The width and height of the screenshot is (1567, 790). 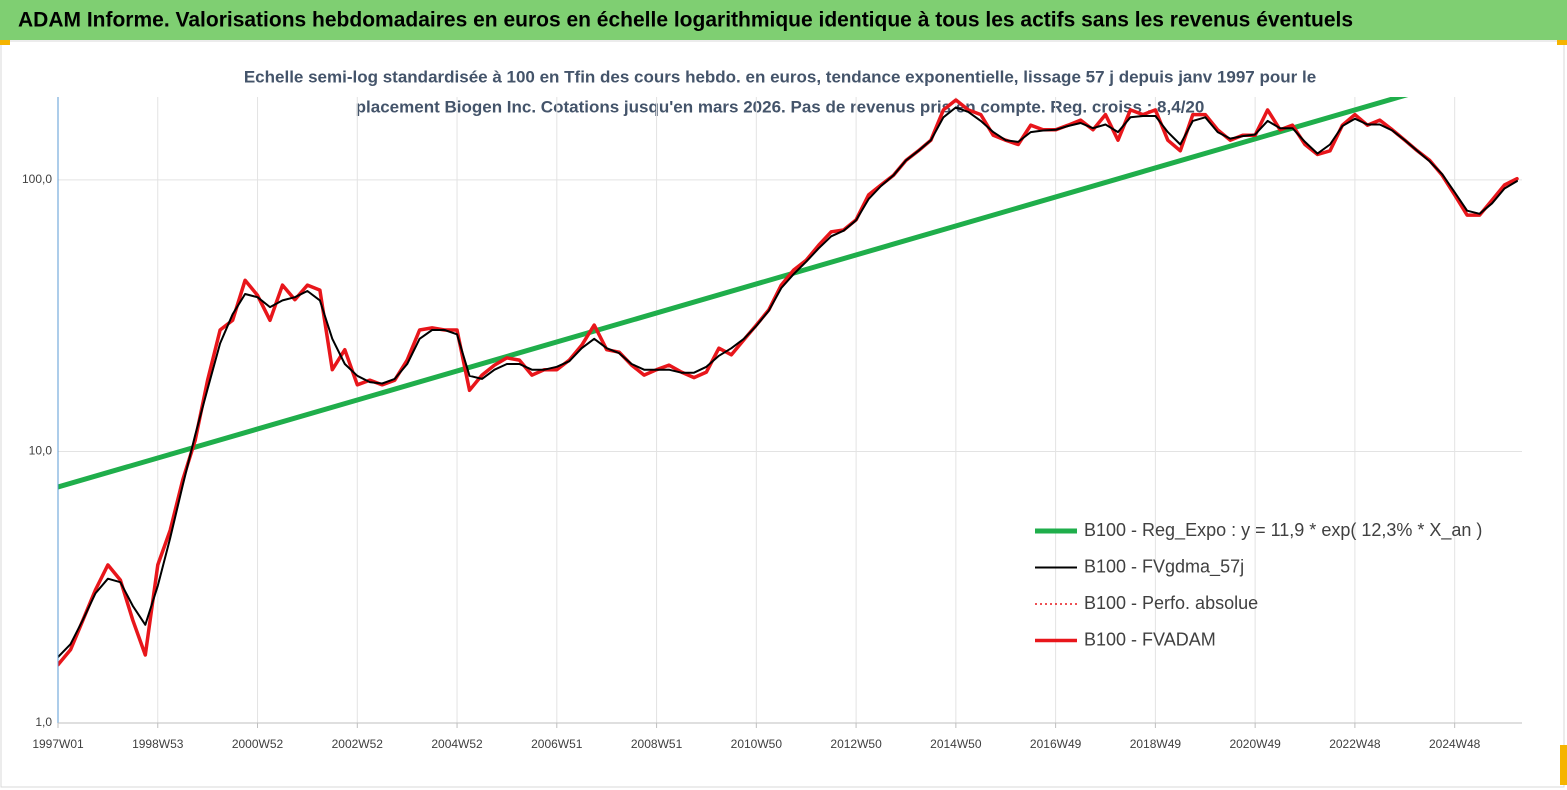 I want to click on x-tick-label: 2010W50, so click(x=757, y=744).